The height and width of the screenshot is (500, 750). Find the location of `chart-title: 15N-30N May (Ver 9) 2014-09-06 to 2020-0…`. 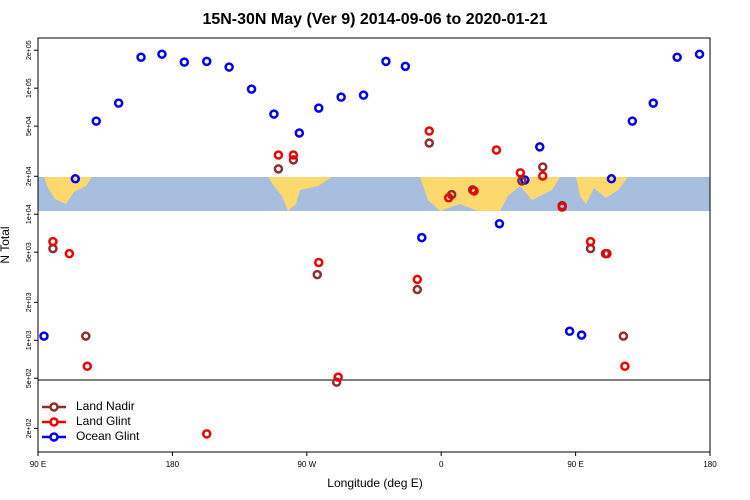

chart-title: 15N-30N May (Ver 9) 2014-09-06 to 2020-0… is located at coordinates (374, 19).